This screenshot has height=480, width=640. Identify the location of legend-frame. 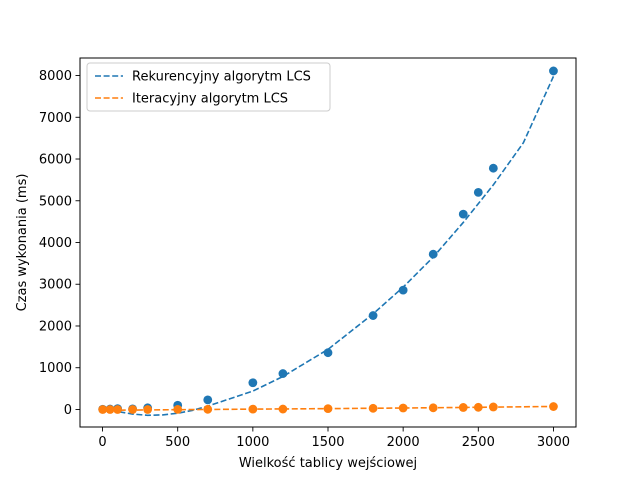
(208, 87).